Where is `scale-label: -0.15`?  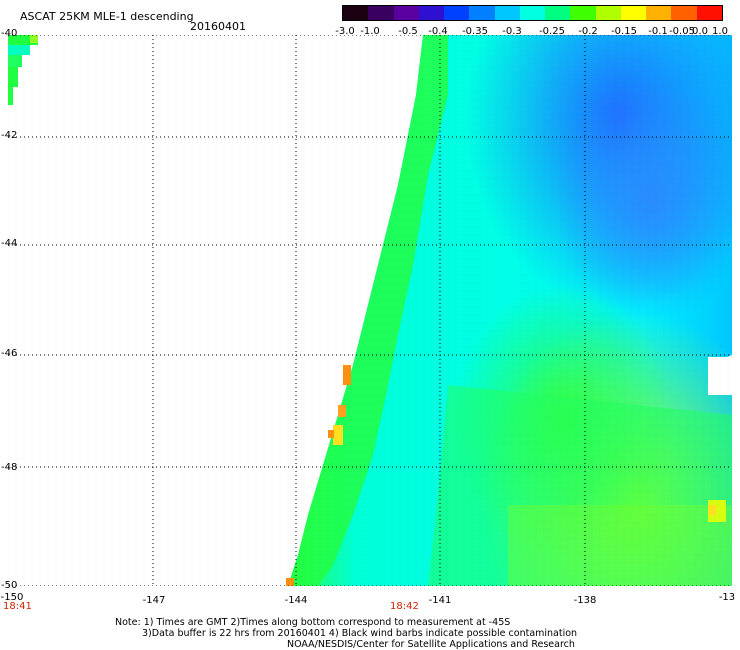 scale-label: -0.15 is located at coordinates (624, 31).